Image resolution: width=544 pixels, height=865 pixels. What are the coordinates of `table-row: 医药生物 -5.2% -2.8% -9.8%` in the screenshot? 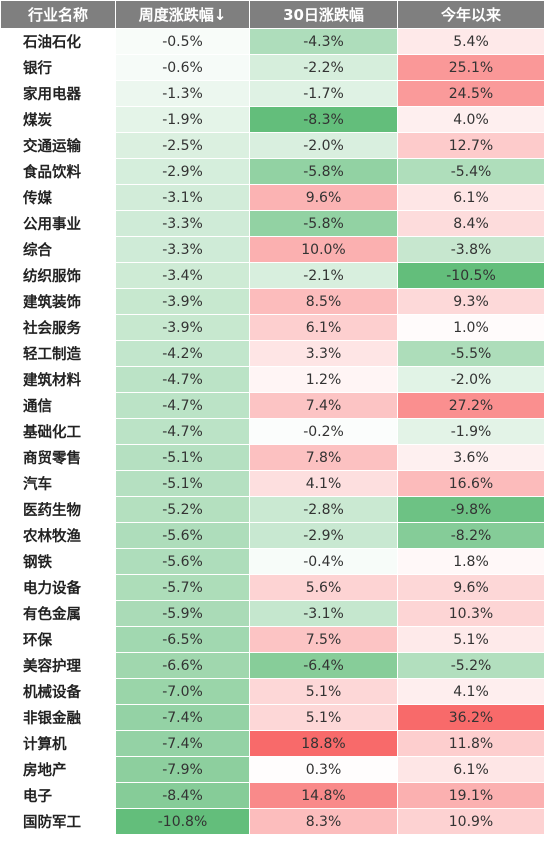 It's located at (272, 509).